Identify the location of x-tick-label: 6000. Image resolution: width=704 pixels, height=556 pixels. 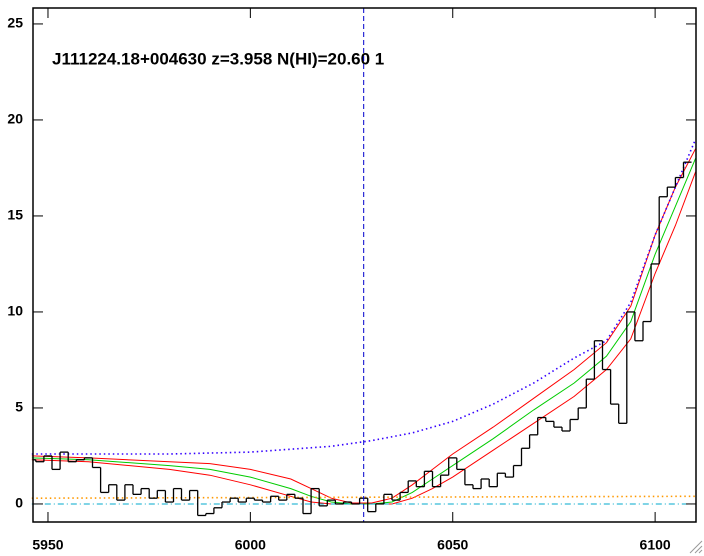
(250, 545).